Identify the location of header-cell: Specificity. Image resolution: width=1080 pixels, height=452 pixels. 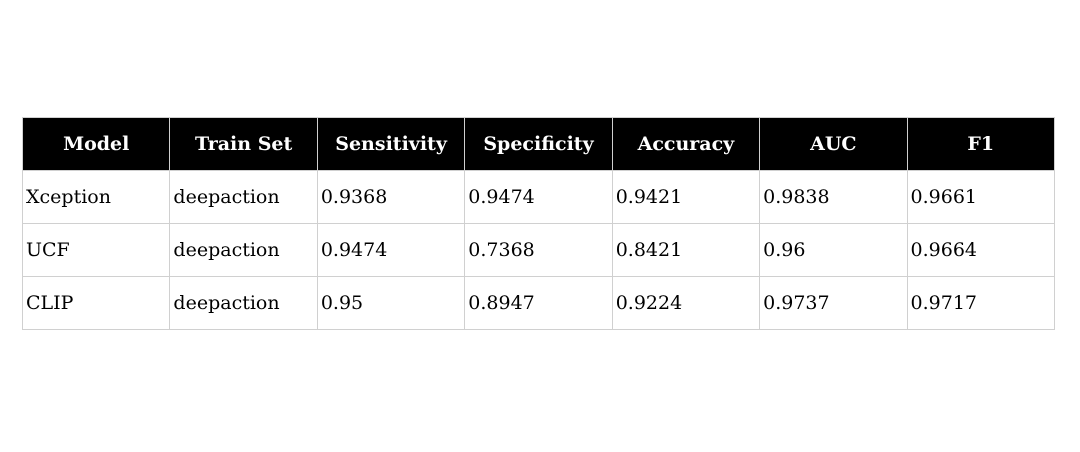
(538, 144).